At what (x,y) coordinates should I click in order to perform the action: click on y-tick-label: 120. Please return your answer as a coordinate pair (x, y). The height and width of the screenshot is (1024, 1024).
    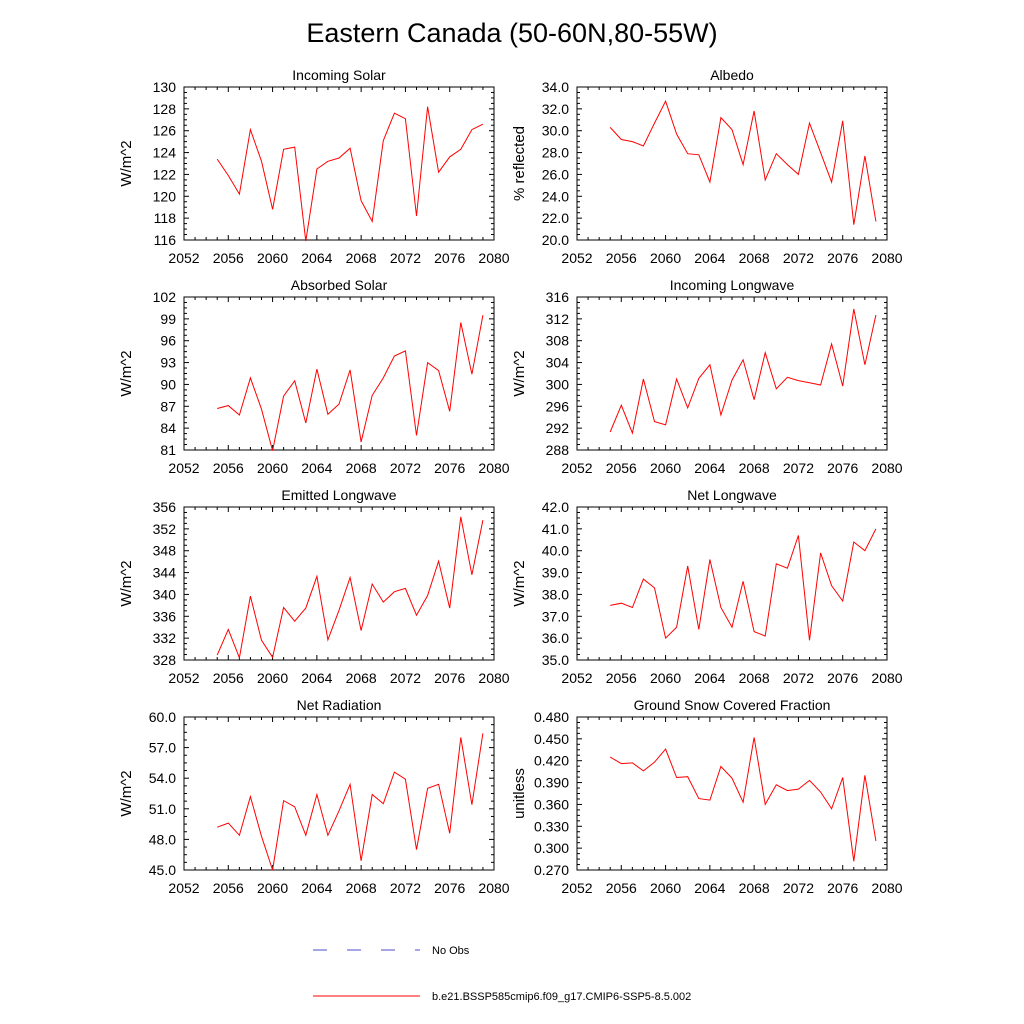
    Looking at the image, I should click on (165, 196).